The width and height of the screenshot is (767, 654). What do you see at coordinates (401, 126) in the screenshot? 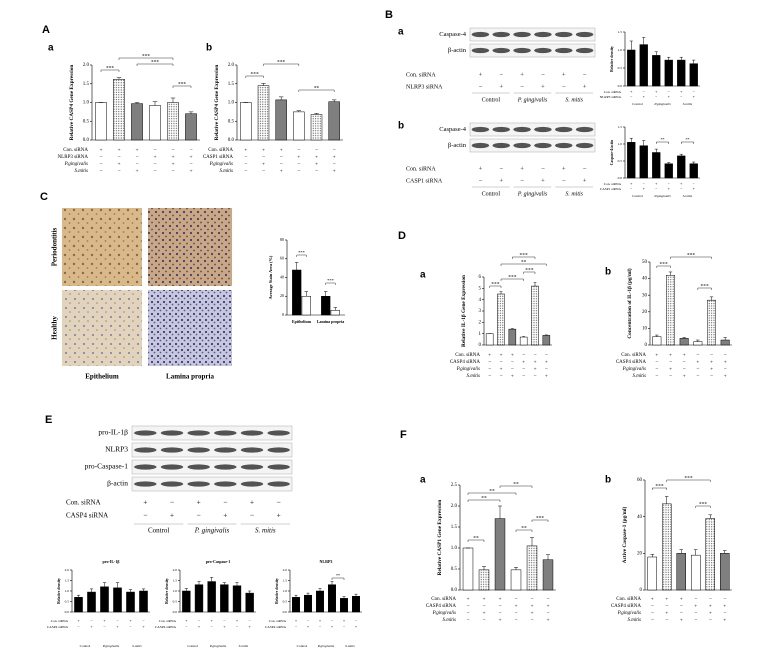
I see `panel-sublabel: b` at bounding box center [401, 126].